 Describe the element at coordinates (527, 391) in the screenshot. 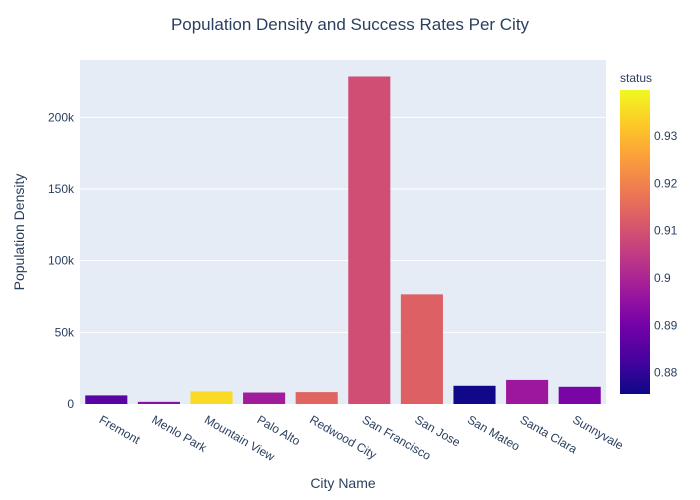

I see `bar-santa-clara` at that location.